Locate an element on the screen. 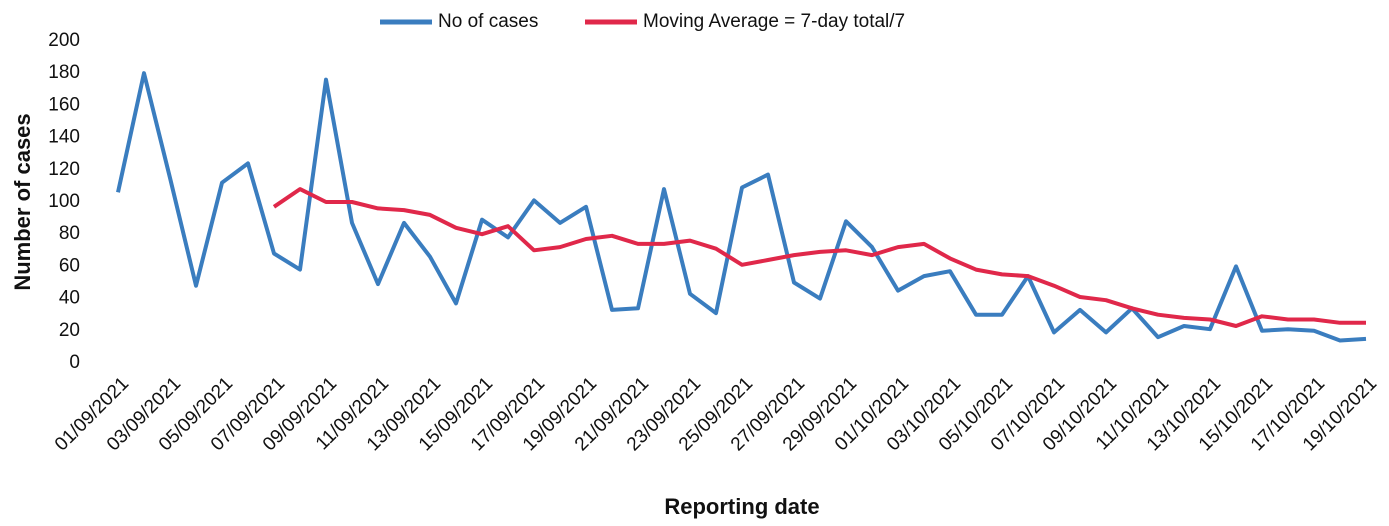  y-tick-label: 0 is located at coordinates (74, 362).